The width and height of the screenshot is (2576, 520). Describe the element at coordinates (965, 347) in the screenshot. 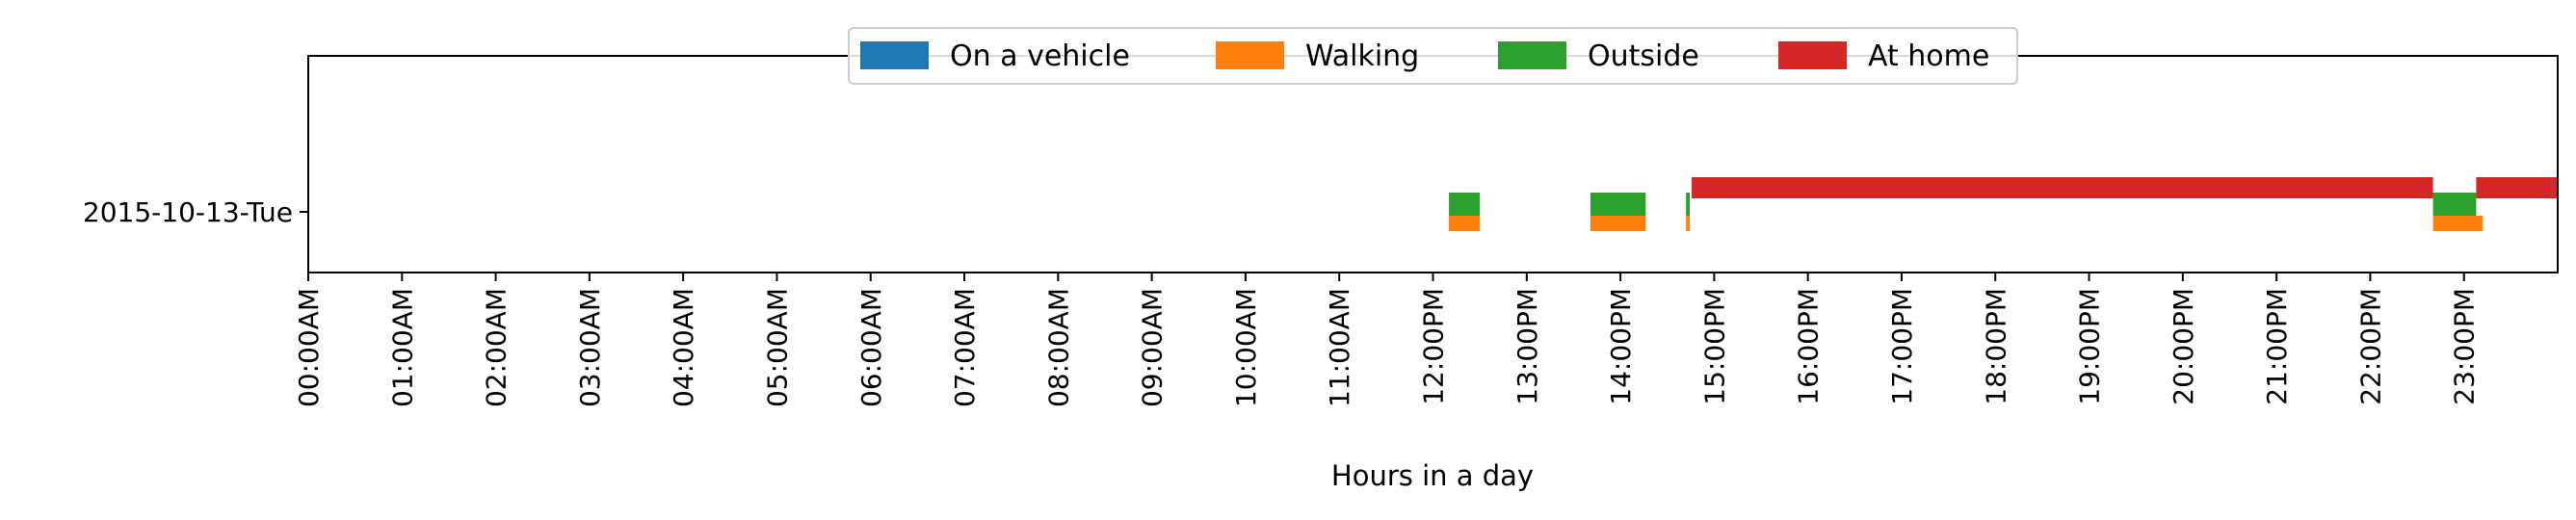

I see `x-tick-label: 07:00AM` at that location.